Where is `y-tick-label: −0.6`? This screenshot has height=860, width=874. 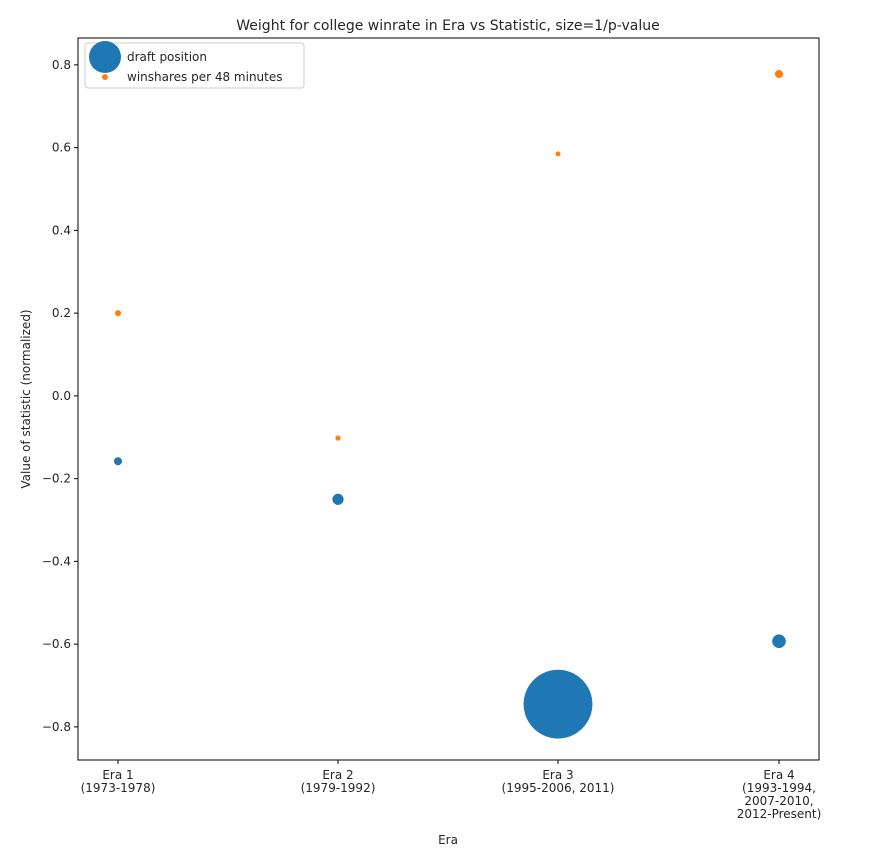
y-tick-label: −0.6 is located at coordinates (56, 644).